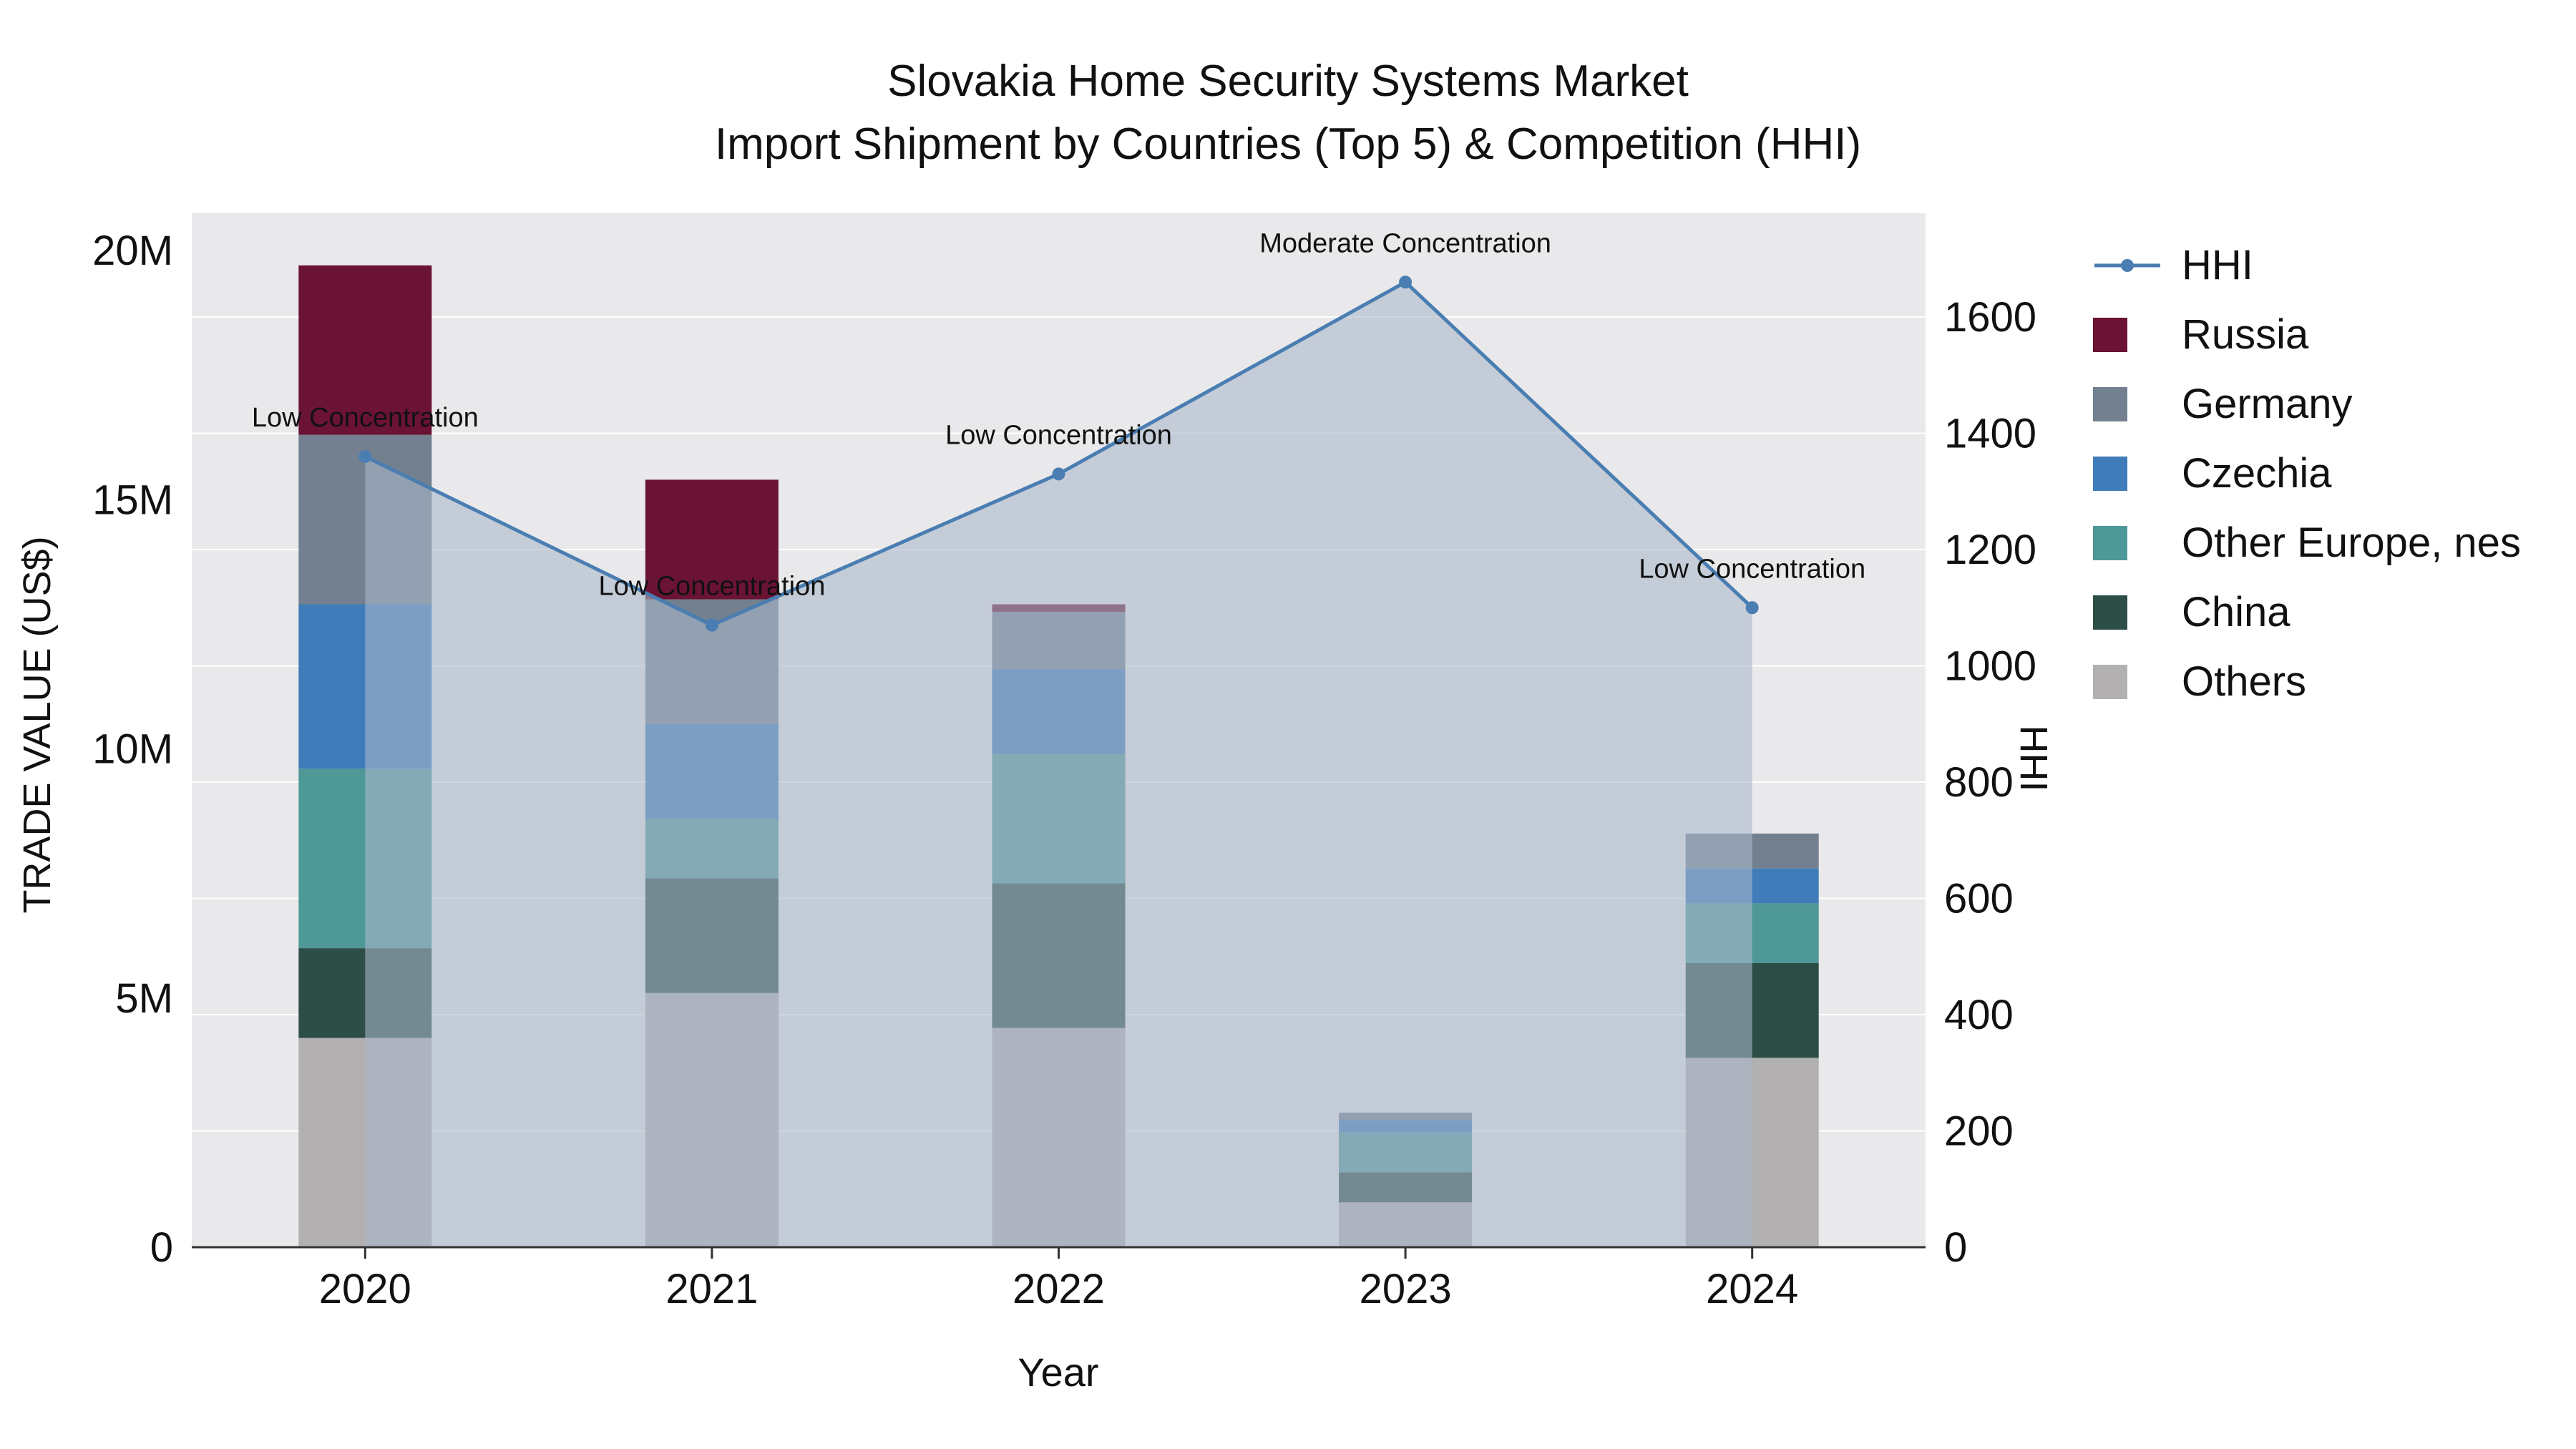 This screenshot has width=2576, height=1449. I want to click on y-left-tick-label-10m: 10M, so click(132, 749).